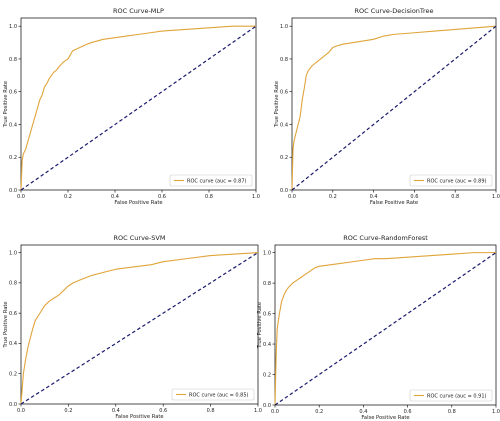 The height and width of the screenshot is (421, 500). I want to click on chart-title: ROC Curve-SVM, so click(140, 238).